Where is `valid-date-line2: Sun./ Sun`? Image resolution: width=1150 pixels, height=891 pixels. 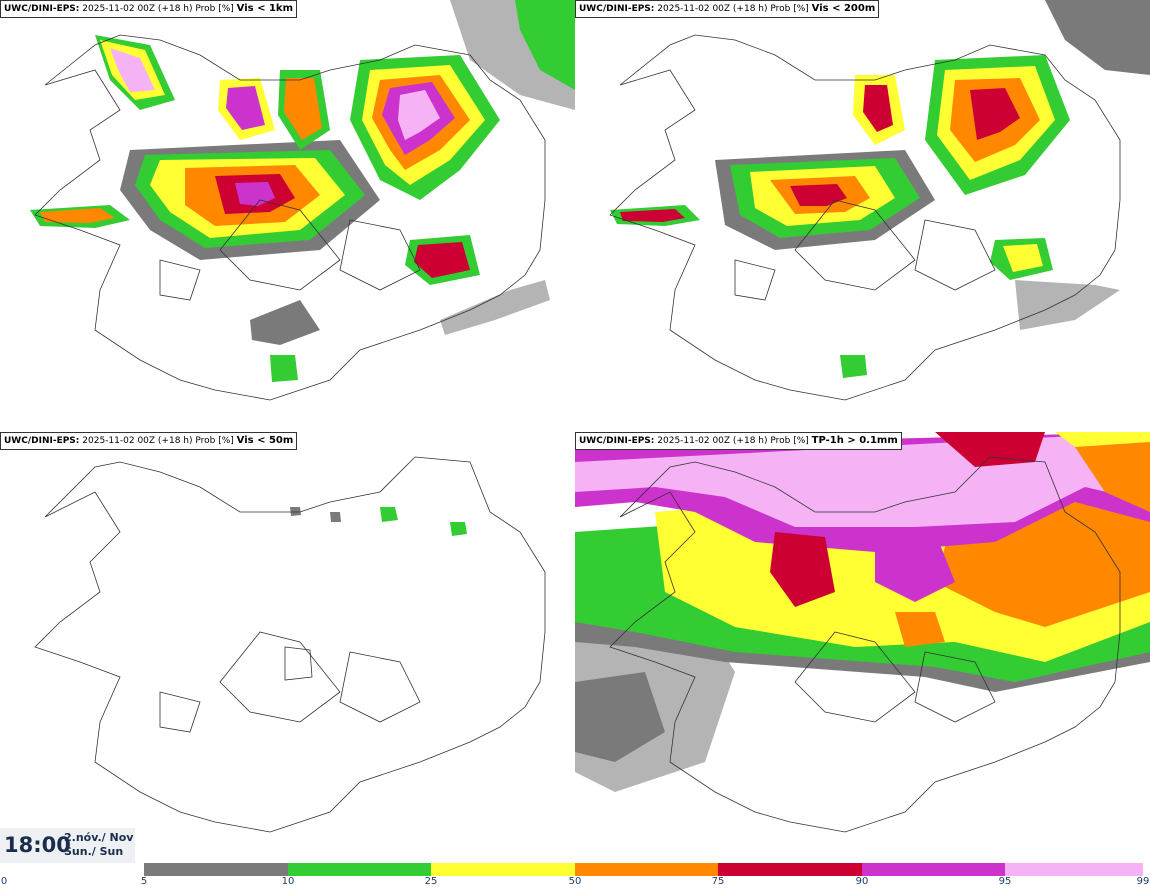 valid-date-line2: Sun./ Sun is located at coordinates (94, 851).